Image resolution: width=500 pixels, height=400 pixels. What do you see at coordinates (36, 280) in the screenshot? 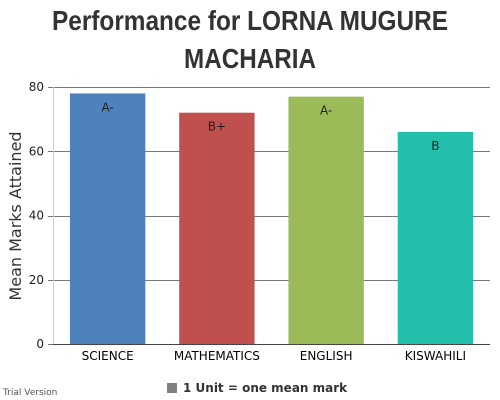
I see `y-tick-label: 20` at bounding box center [36, 280].